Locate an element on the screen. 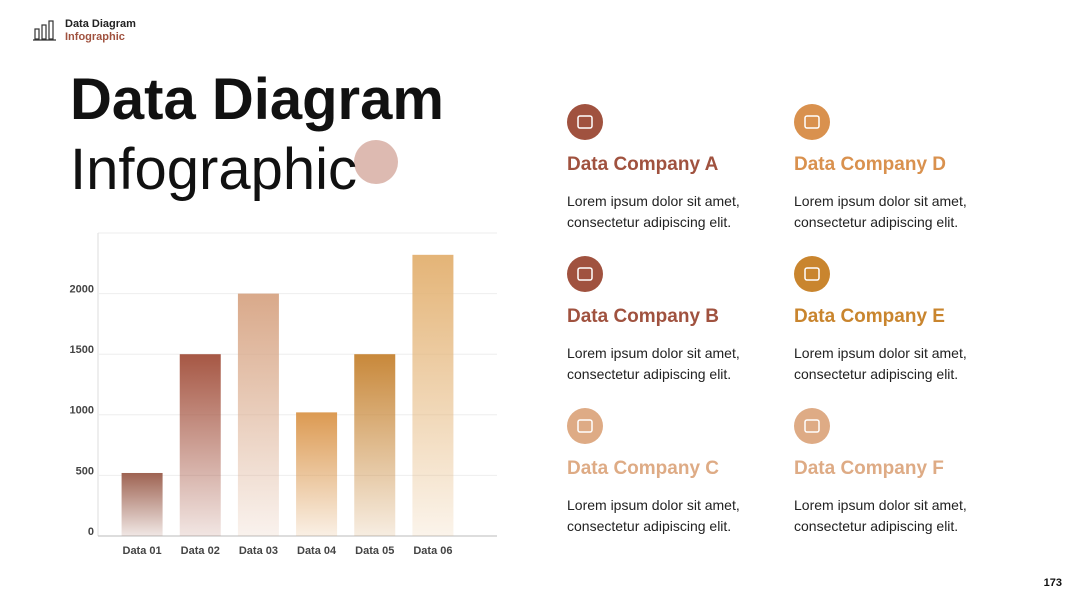 The height and width of the screenshot is (608, 1080). x-tick-label: Data 02 is located at coordinates (200, 551).